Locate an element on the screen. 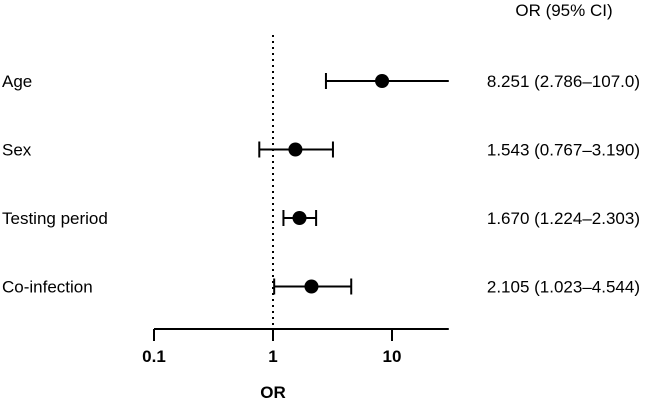 Image resolution: width=646 pixels, height=401 pixels. forest-row: Age 8.251 (2.786–107.0) is located at coordinates (321, 81).